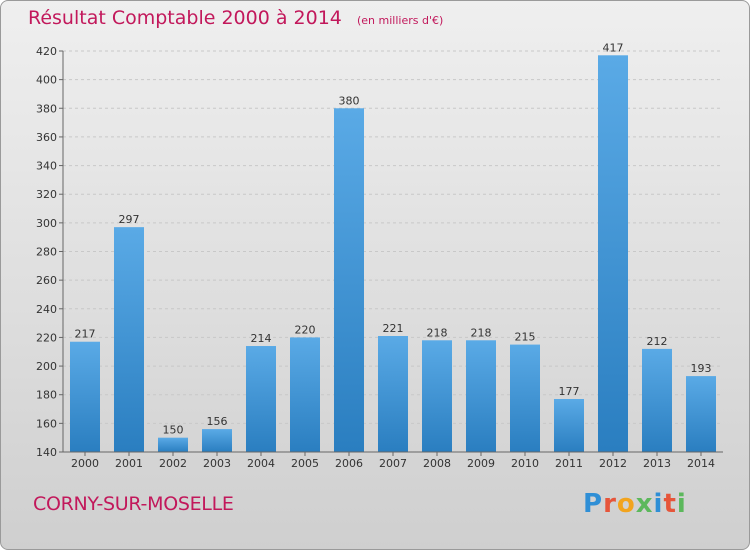 The height and width of the screenshot is (550, 750). What do you see at coordinates (46, 252) in the screenshot?
I see `y-tick-label: 280` at bounding box center [46, 252].